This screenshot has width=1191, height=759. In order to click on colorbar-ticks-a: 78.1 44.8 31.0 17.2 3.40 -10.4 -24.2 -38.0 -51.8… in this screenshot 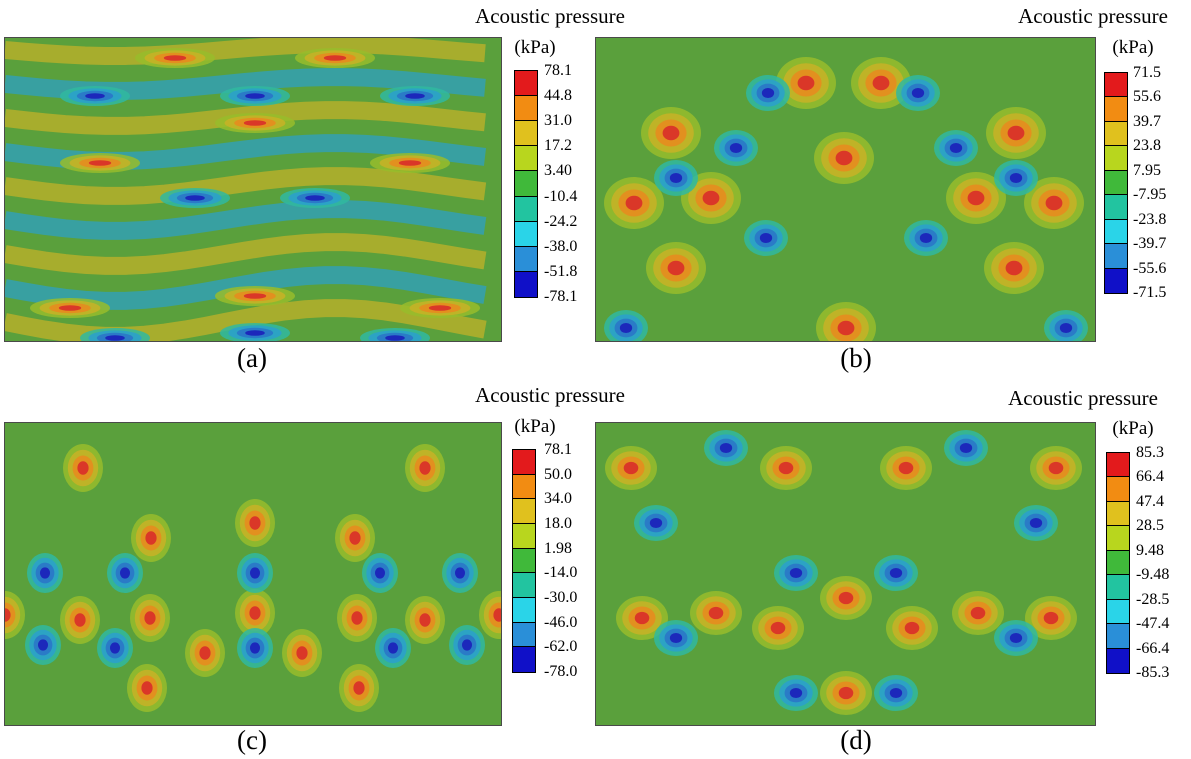, I will do `click(574, 183)`.